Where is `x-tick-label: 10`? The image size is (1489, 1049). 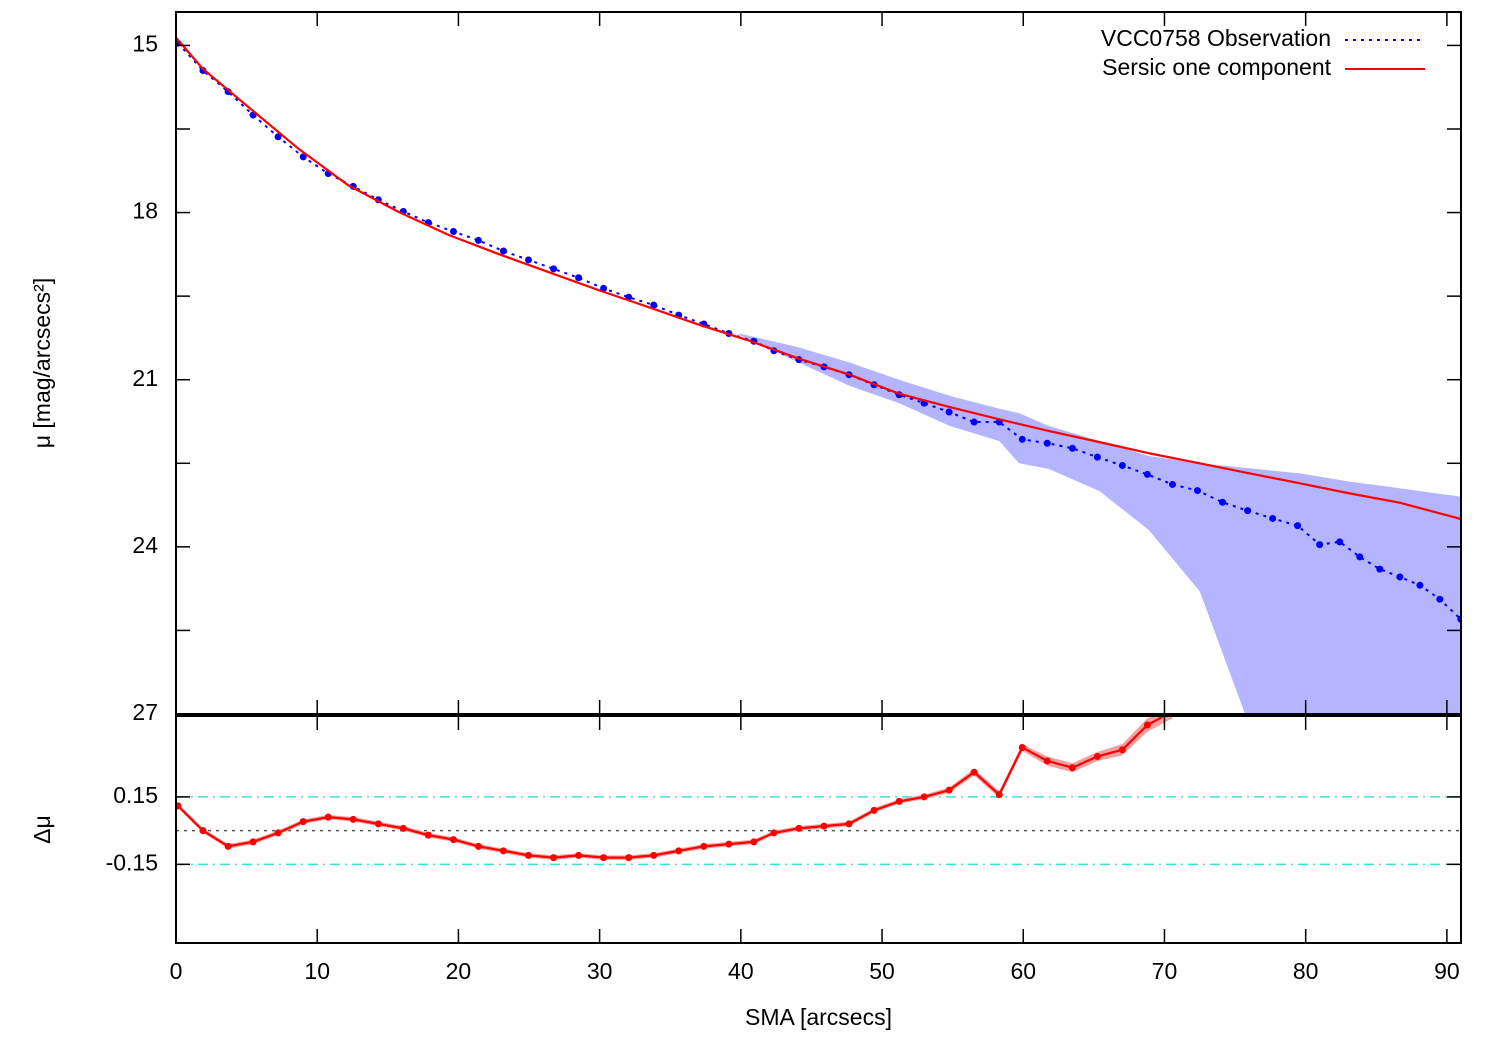
x-tick-label: 10 is located at coordinates (317, 971).